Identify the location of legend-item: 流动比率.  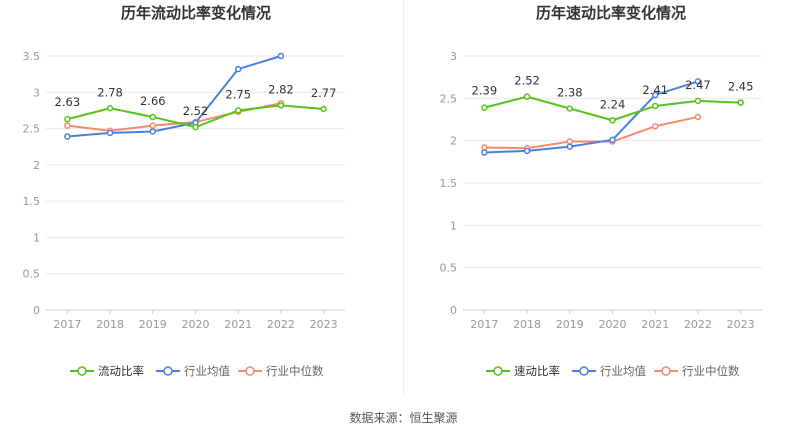
(107, 371).